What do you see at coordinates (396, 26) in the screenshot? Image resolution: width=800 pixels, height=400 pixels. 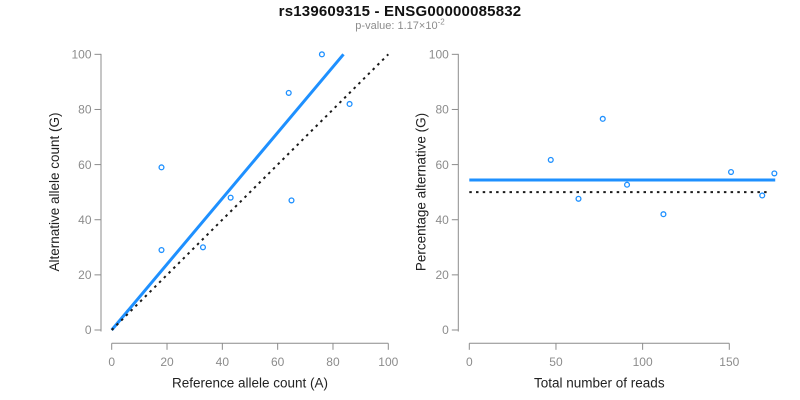 I see `p-value-text: p-value: 1.17×10` at bounding box center [396, 26].